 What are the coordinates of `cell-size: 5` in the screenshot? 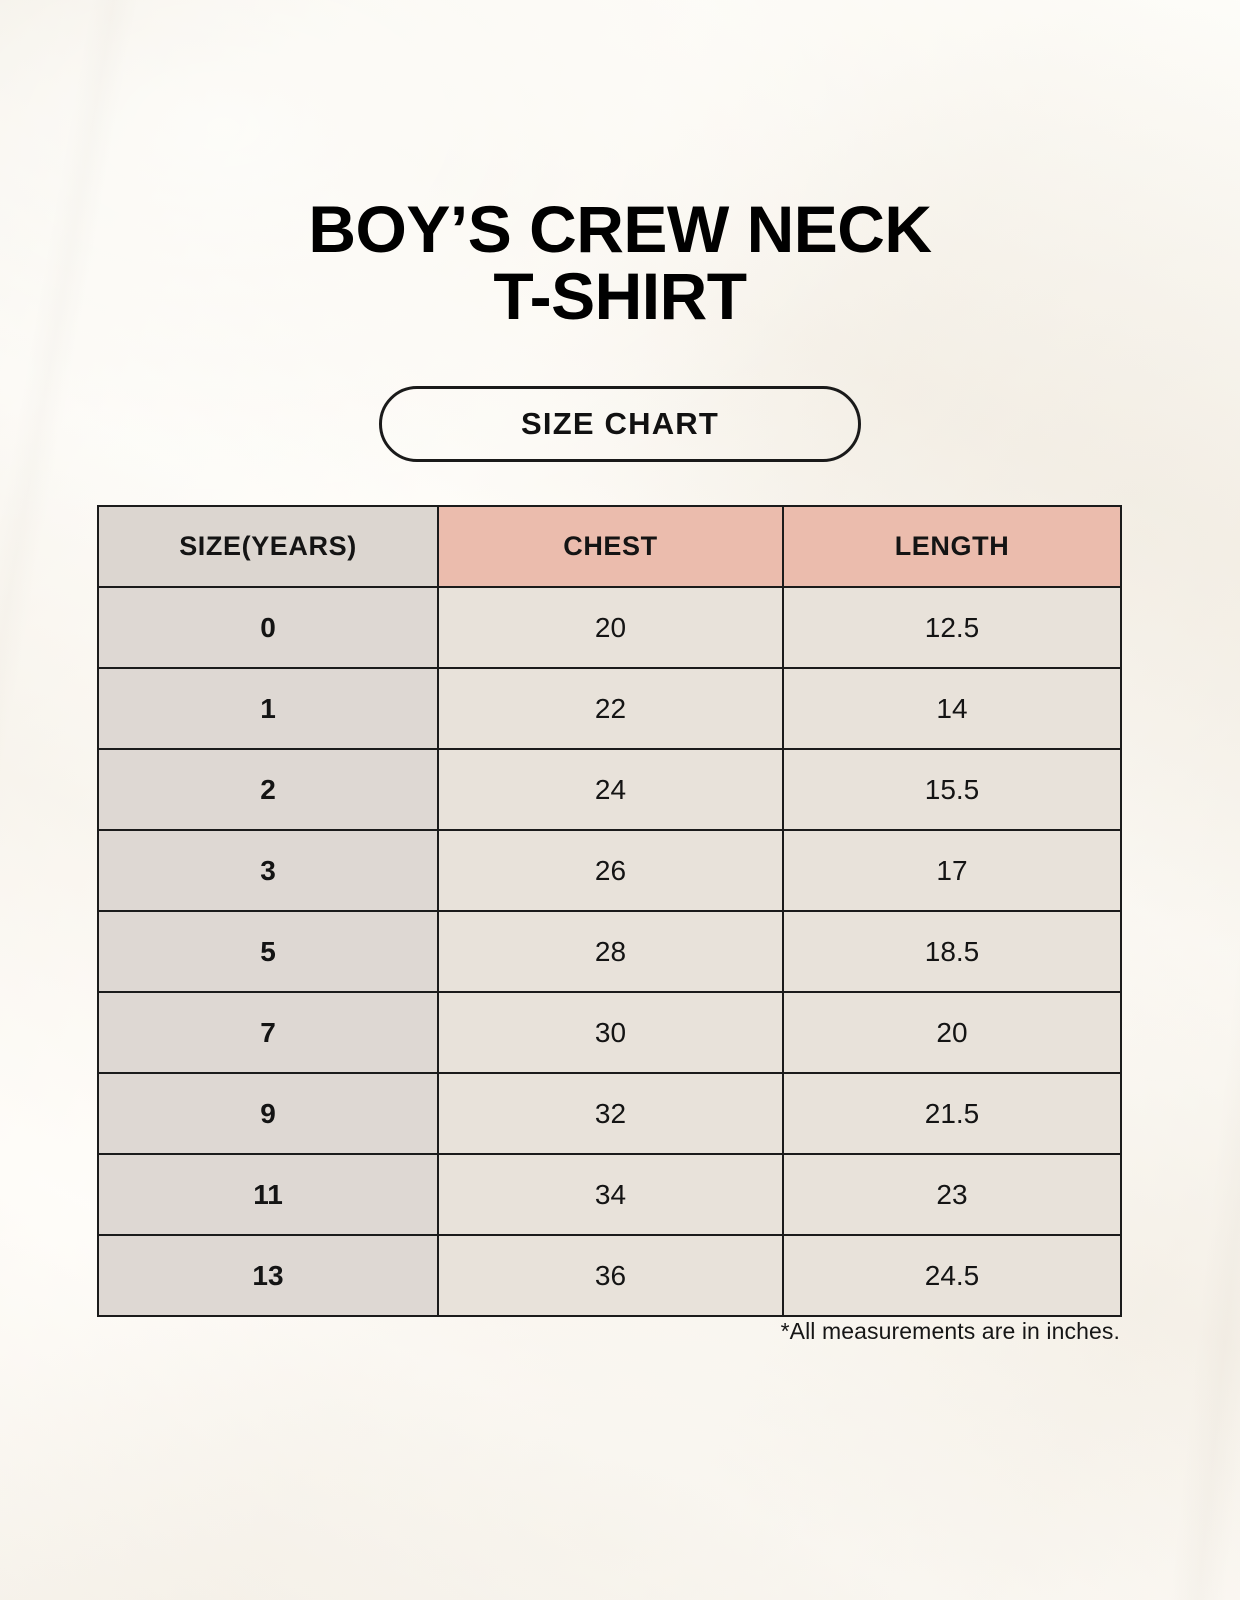 It's located at (268, 951).